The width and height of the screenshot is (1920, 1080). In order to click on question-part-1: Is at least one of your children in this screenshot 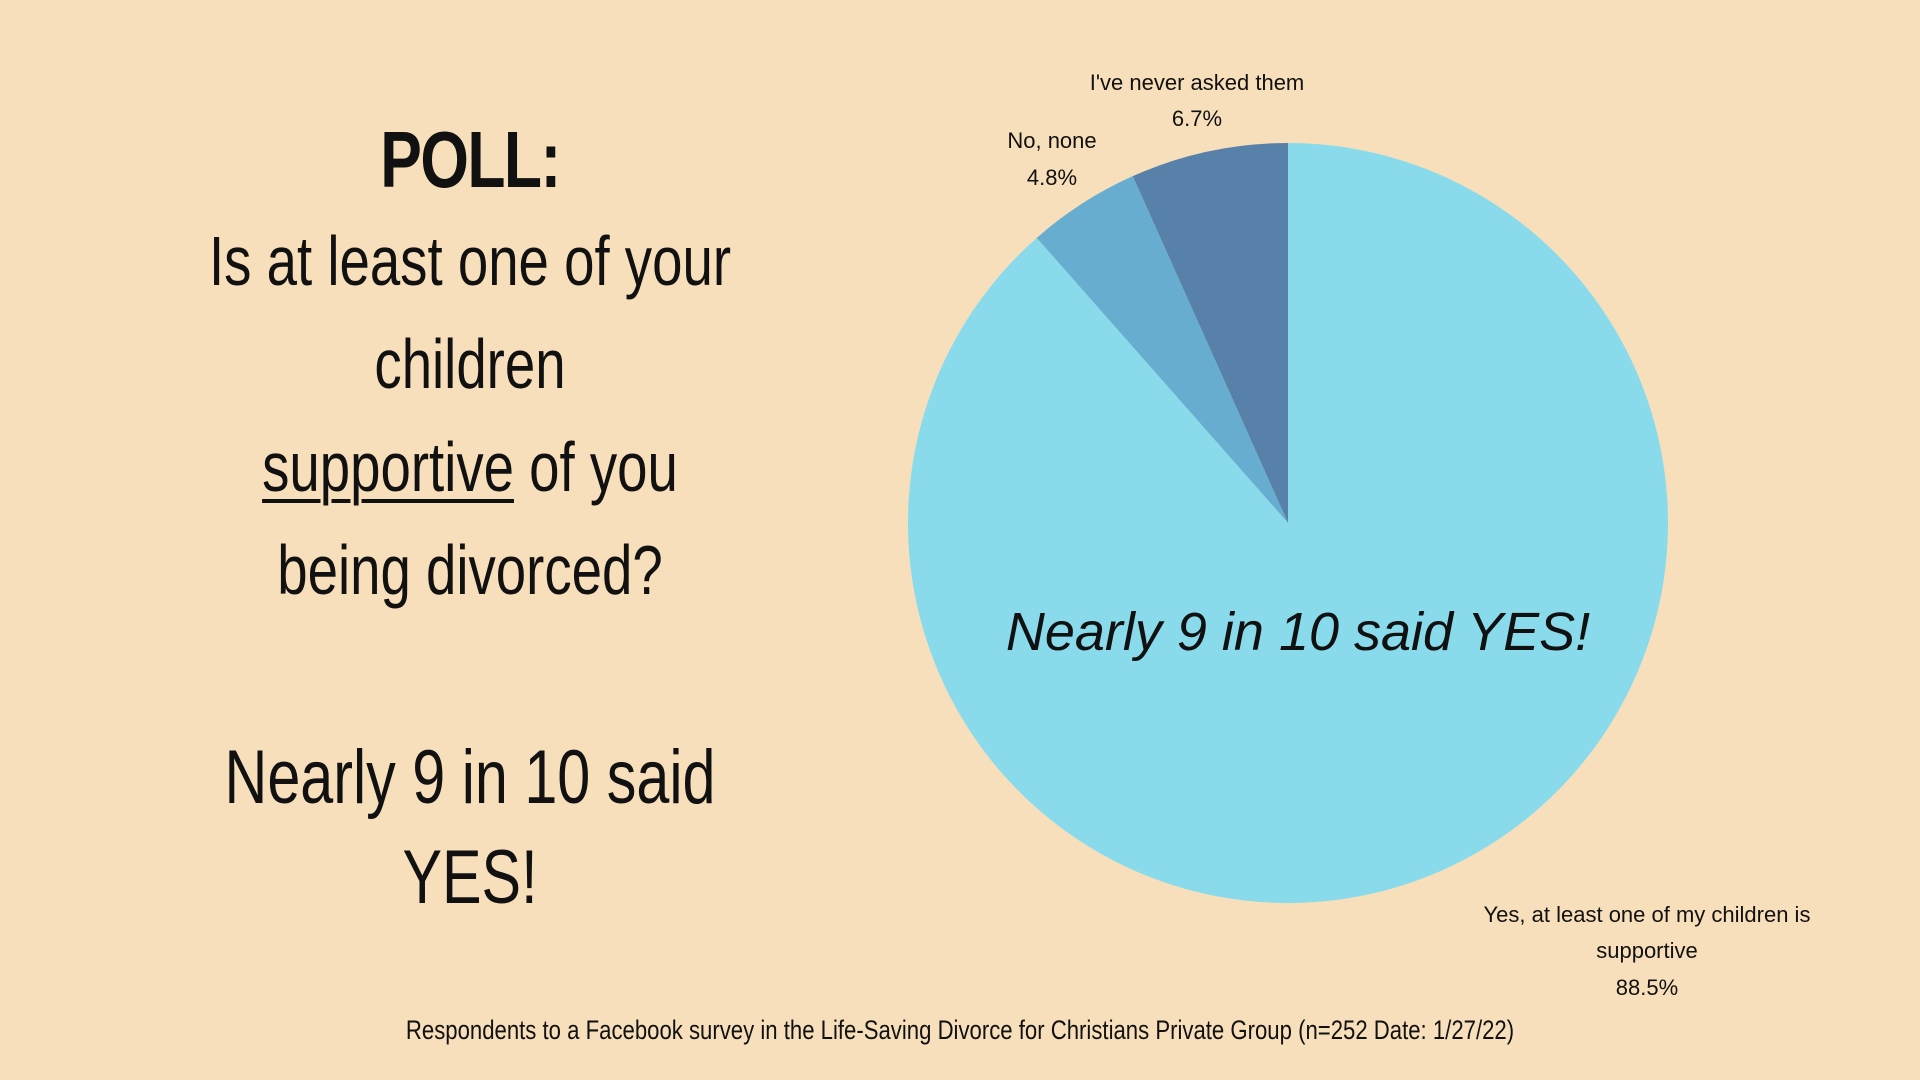, I will do `click(470, 312)`.